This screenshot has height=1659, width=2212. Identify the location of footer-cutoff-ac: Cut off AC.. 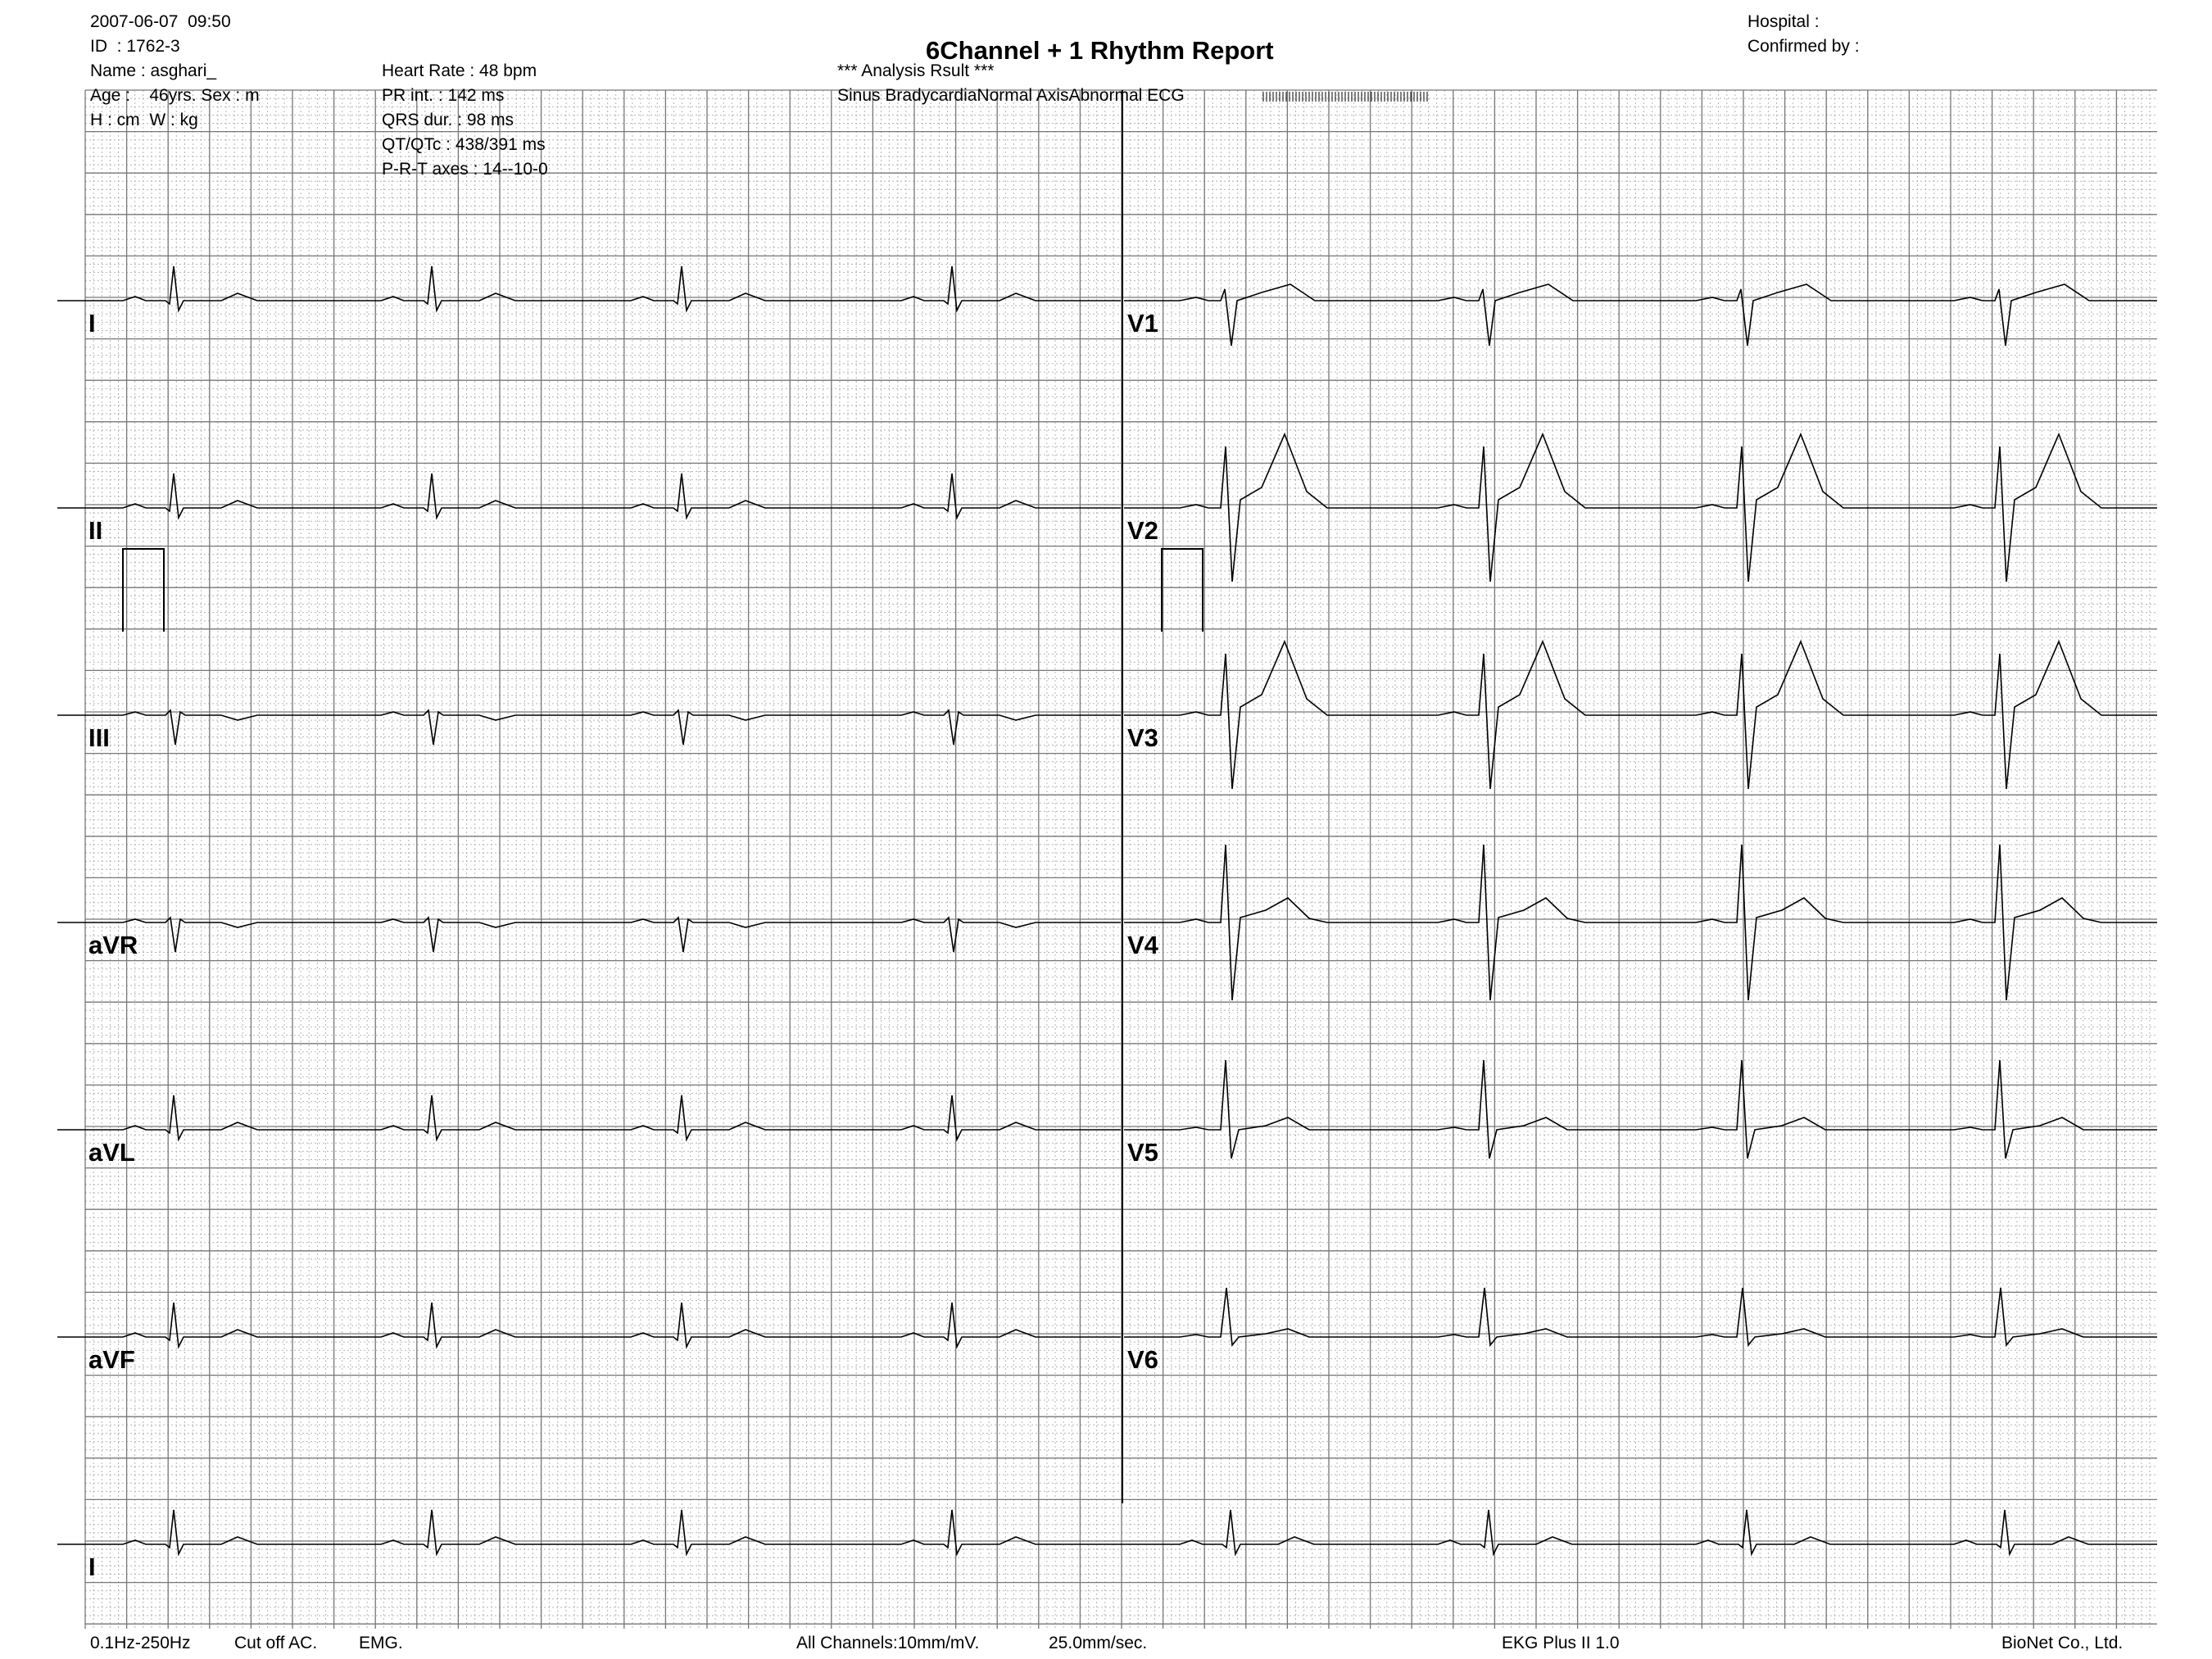
(276, 1643).